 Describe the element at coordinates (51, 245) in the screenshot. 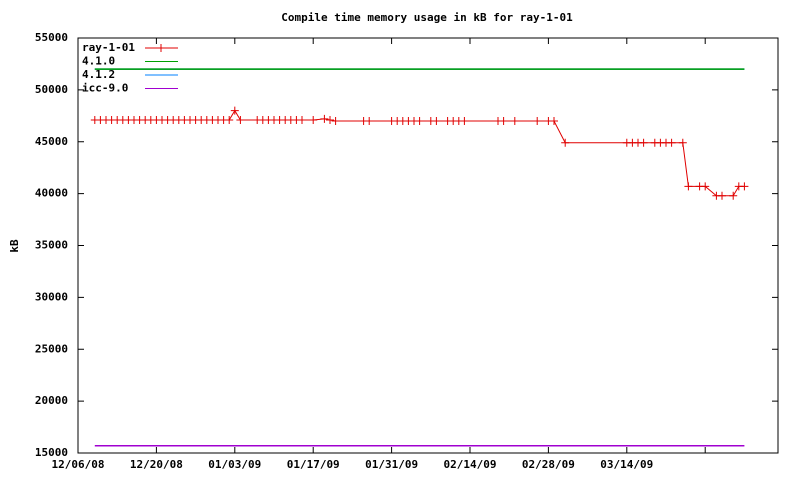

I see `y-tick-label: 35000` at that location.